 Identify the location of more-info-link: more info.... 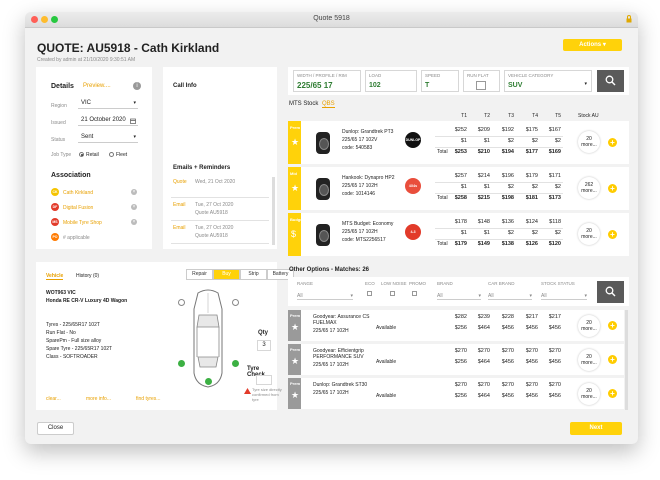
(99, 399).